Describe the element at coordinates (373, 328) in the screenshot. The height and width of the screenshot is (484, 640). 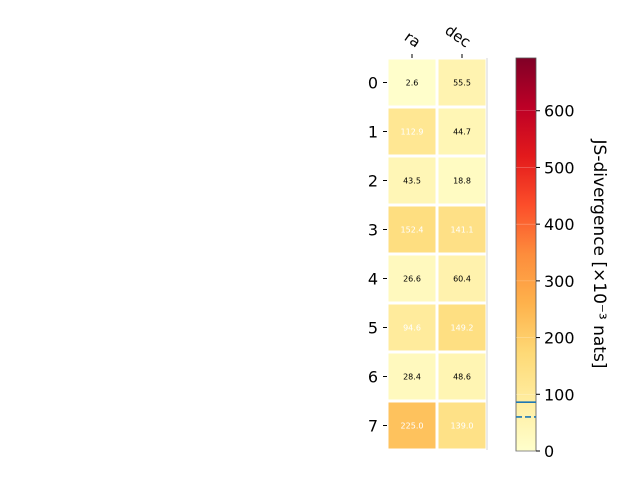
I see `row-tick-label: 5` at that location.